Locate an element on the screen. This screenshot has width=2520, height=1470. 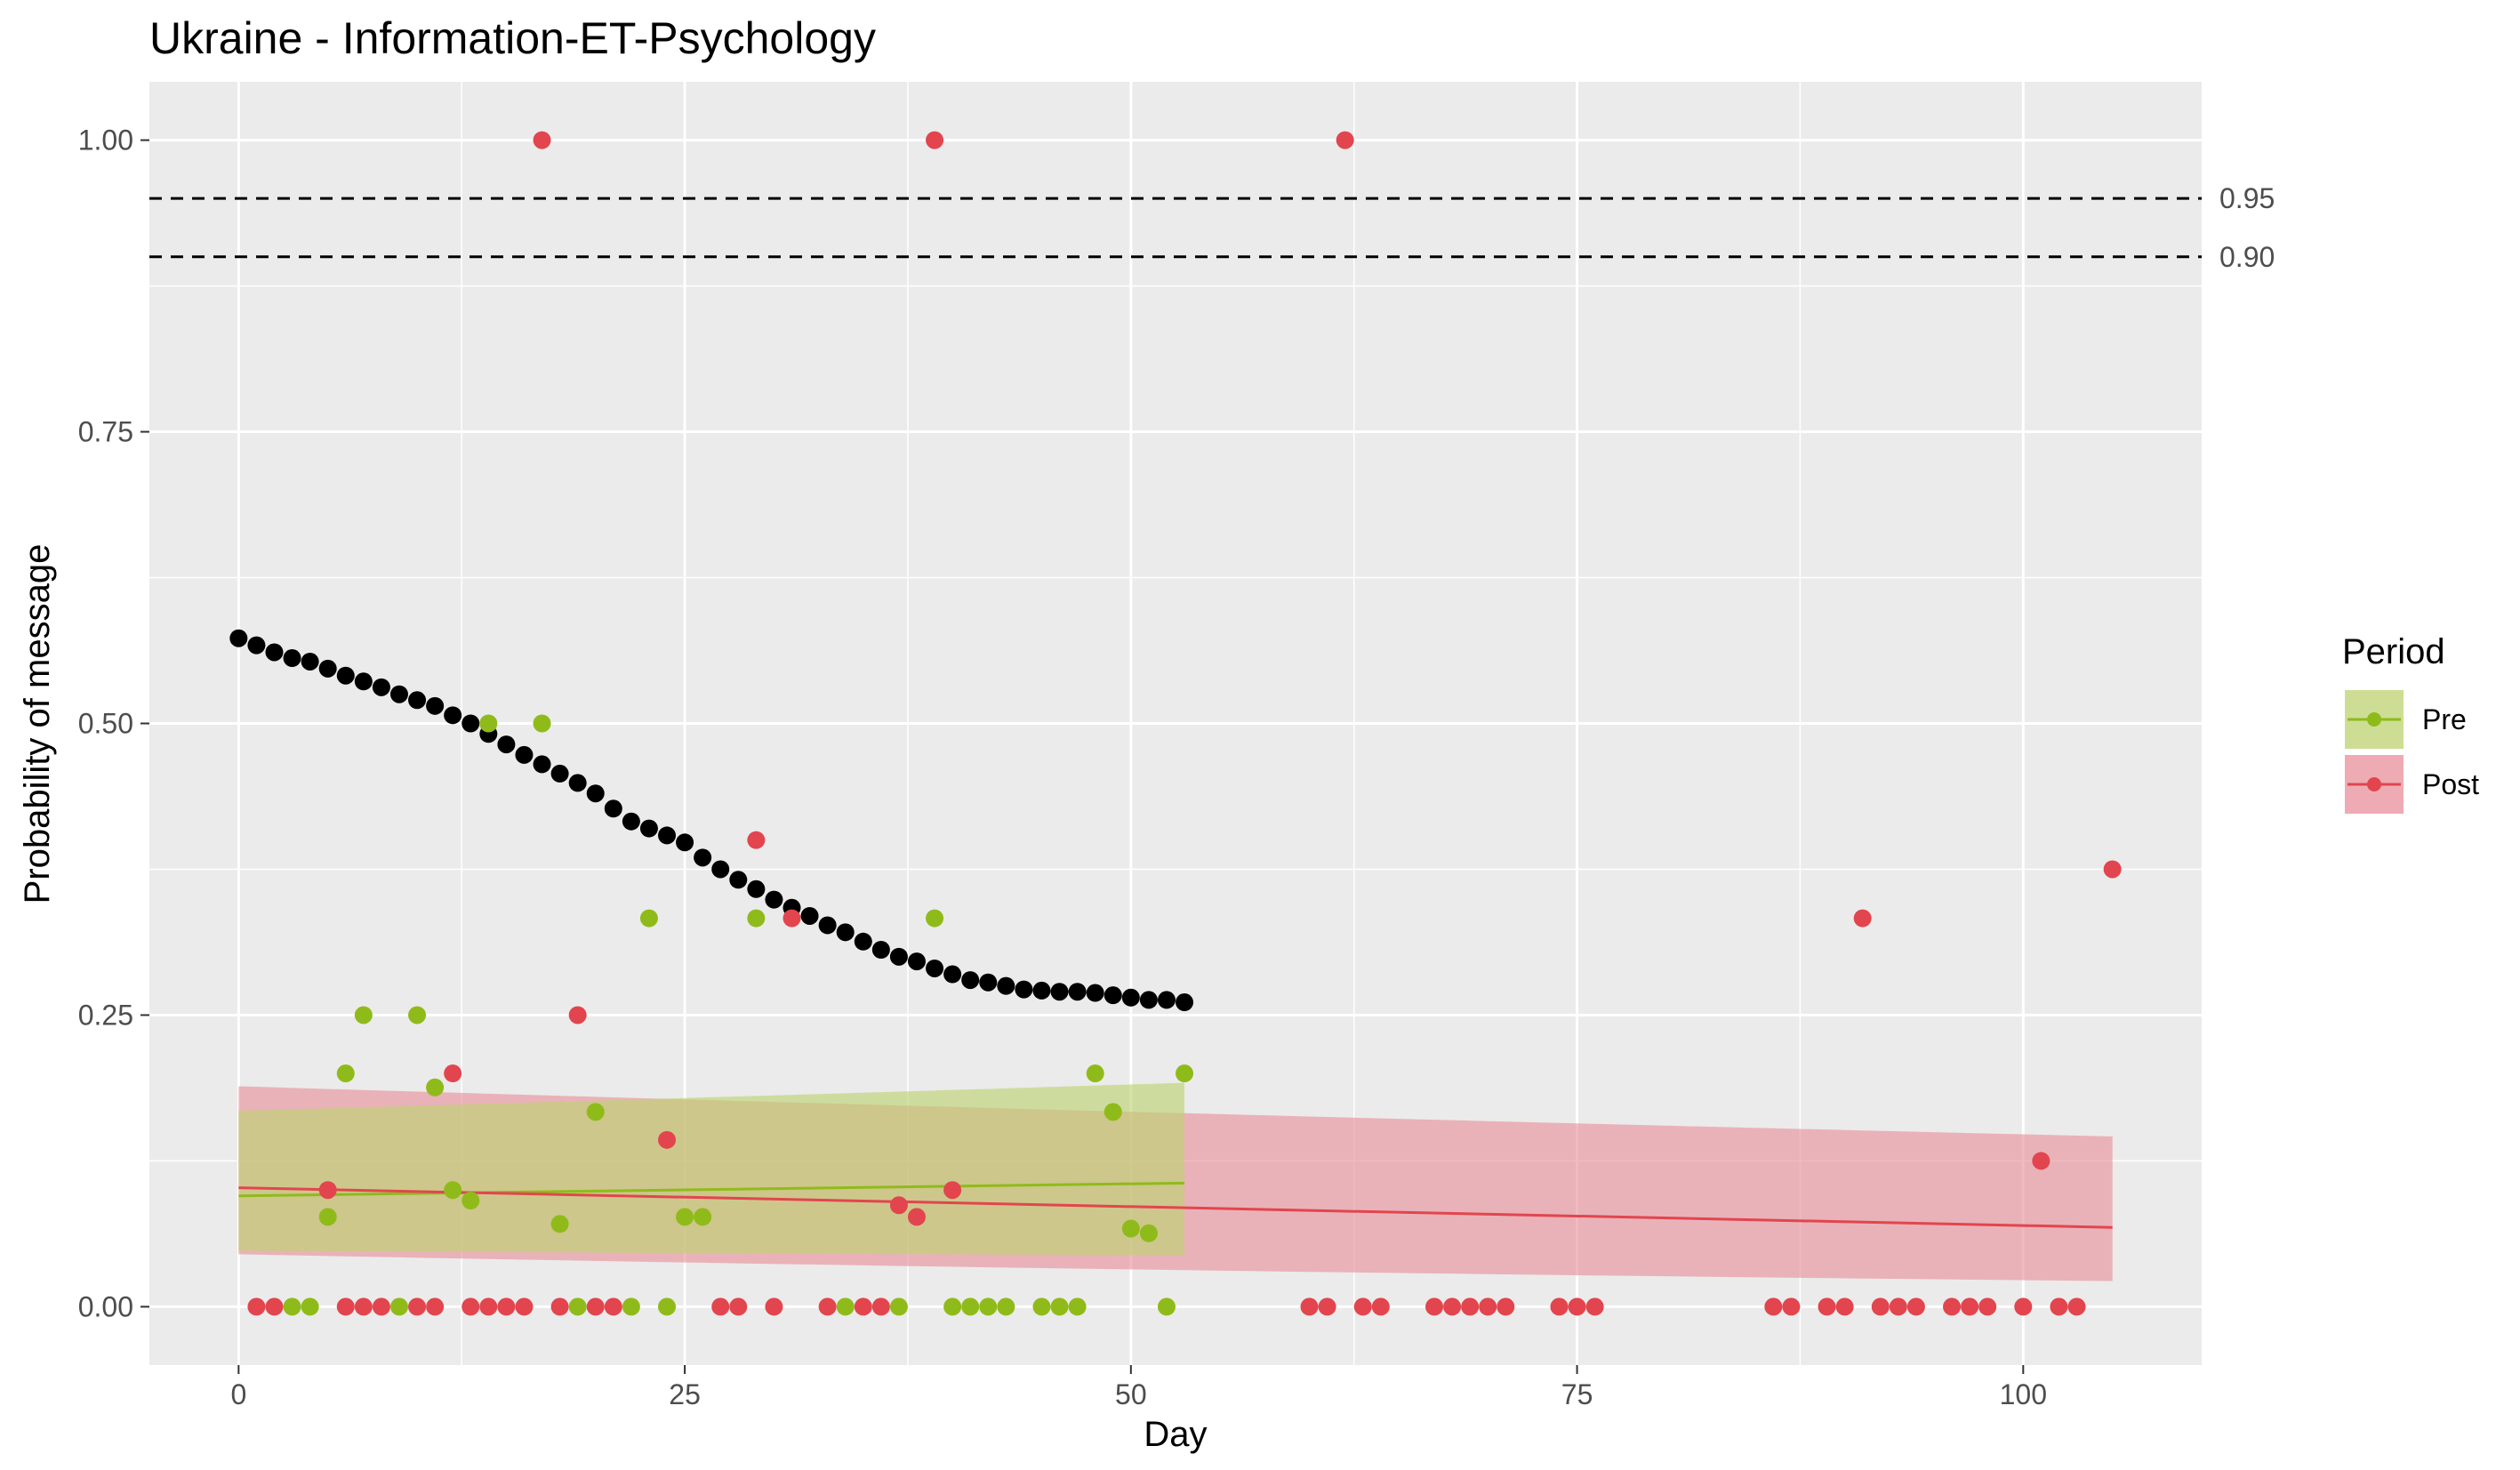
x-tick-label: 50 is located at coordinates (1131, 1394).